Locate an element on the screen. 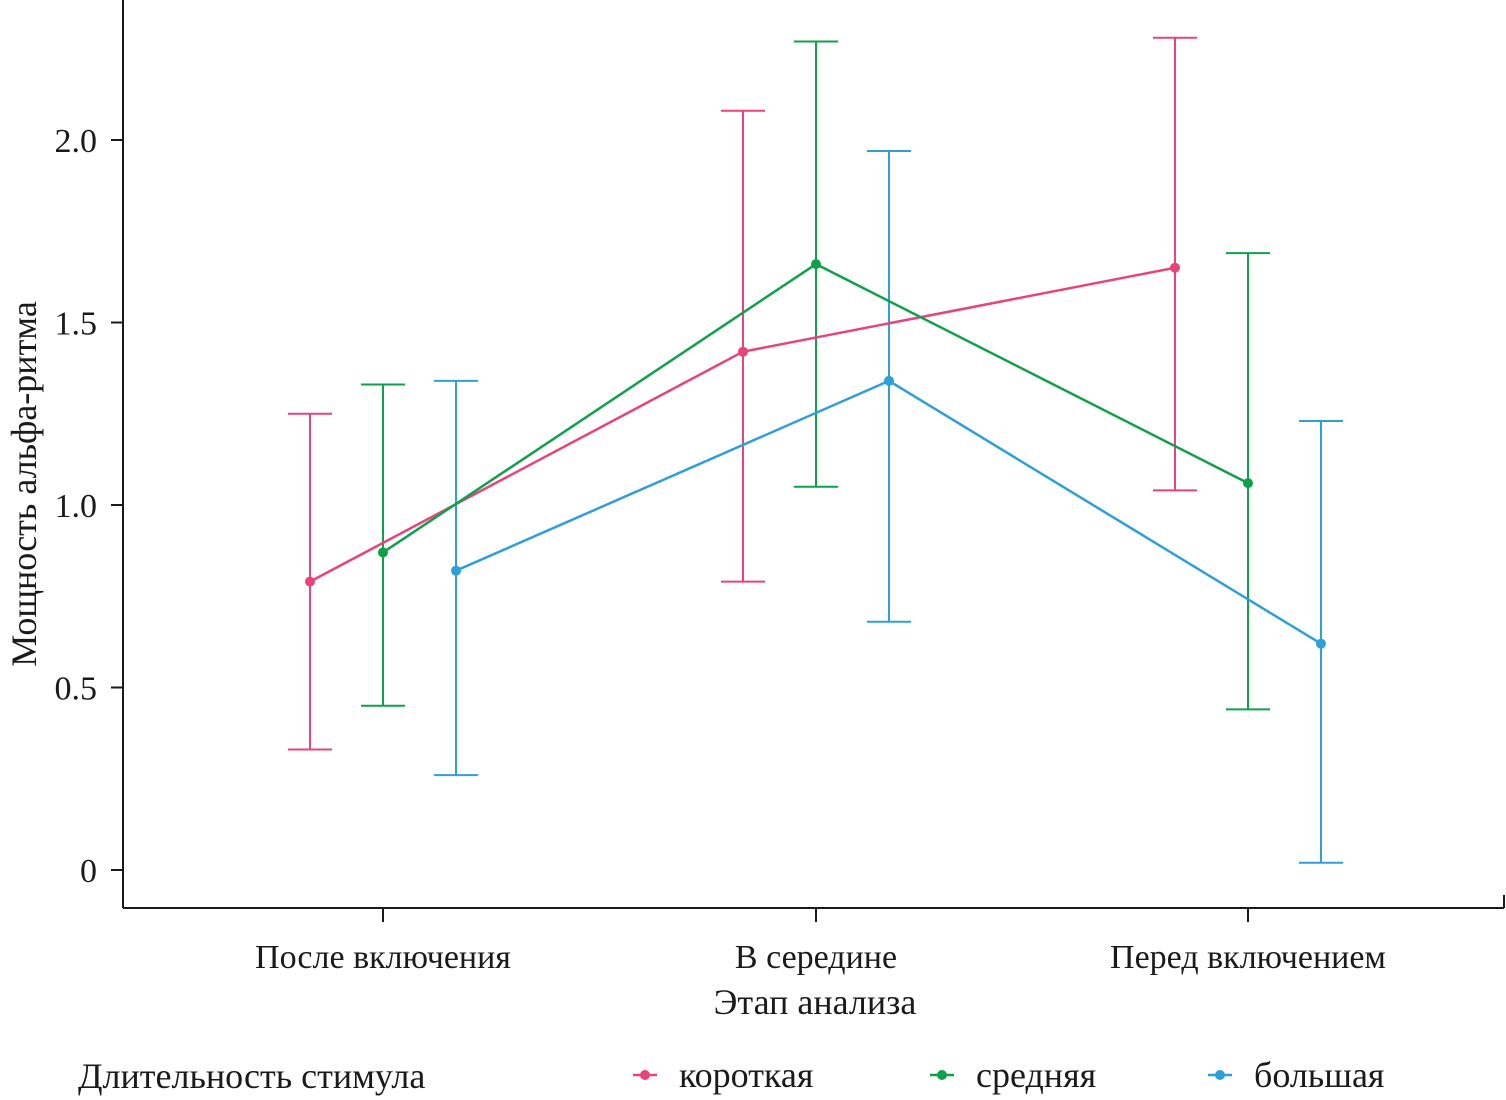 The width and height of the screenshot is (1506, 1100). legend-title: Длительность стимула is located at coordinates (251, 1076).